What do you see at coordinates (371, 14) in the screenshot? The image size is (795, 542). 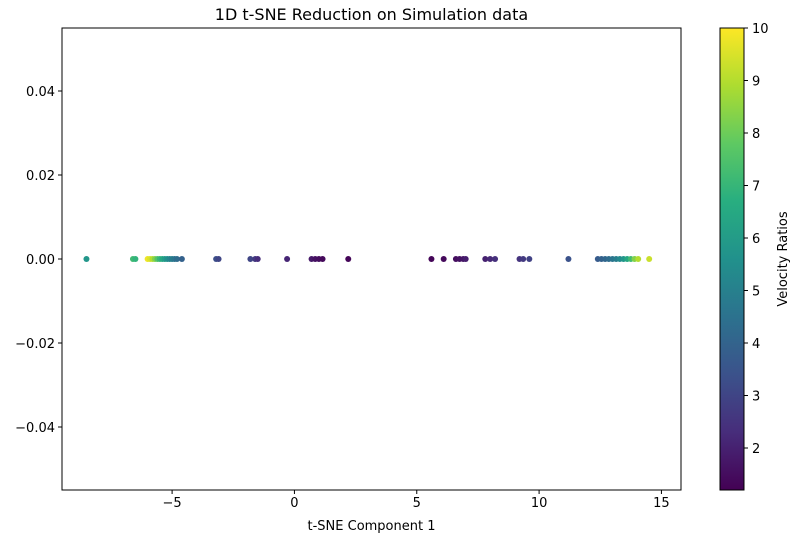 I see `chart-title: 1D t-SNE Reduction on Simulation data` at bounding box center [371, 14].